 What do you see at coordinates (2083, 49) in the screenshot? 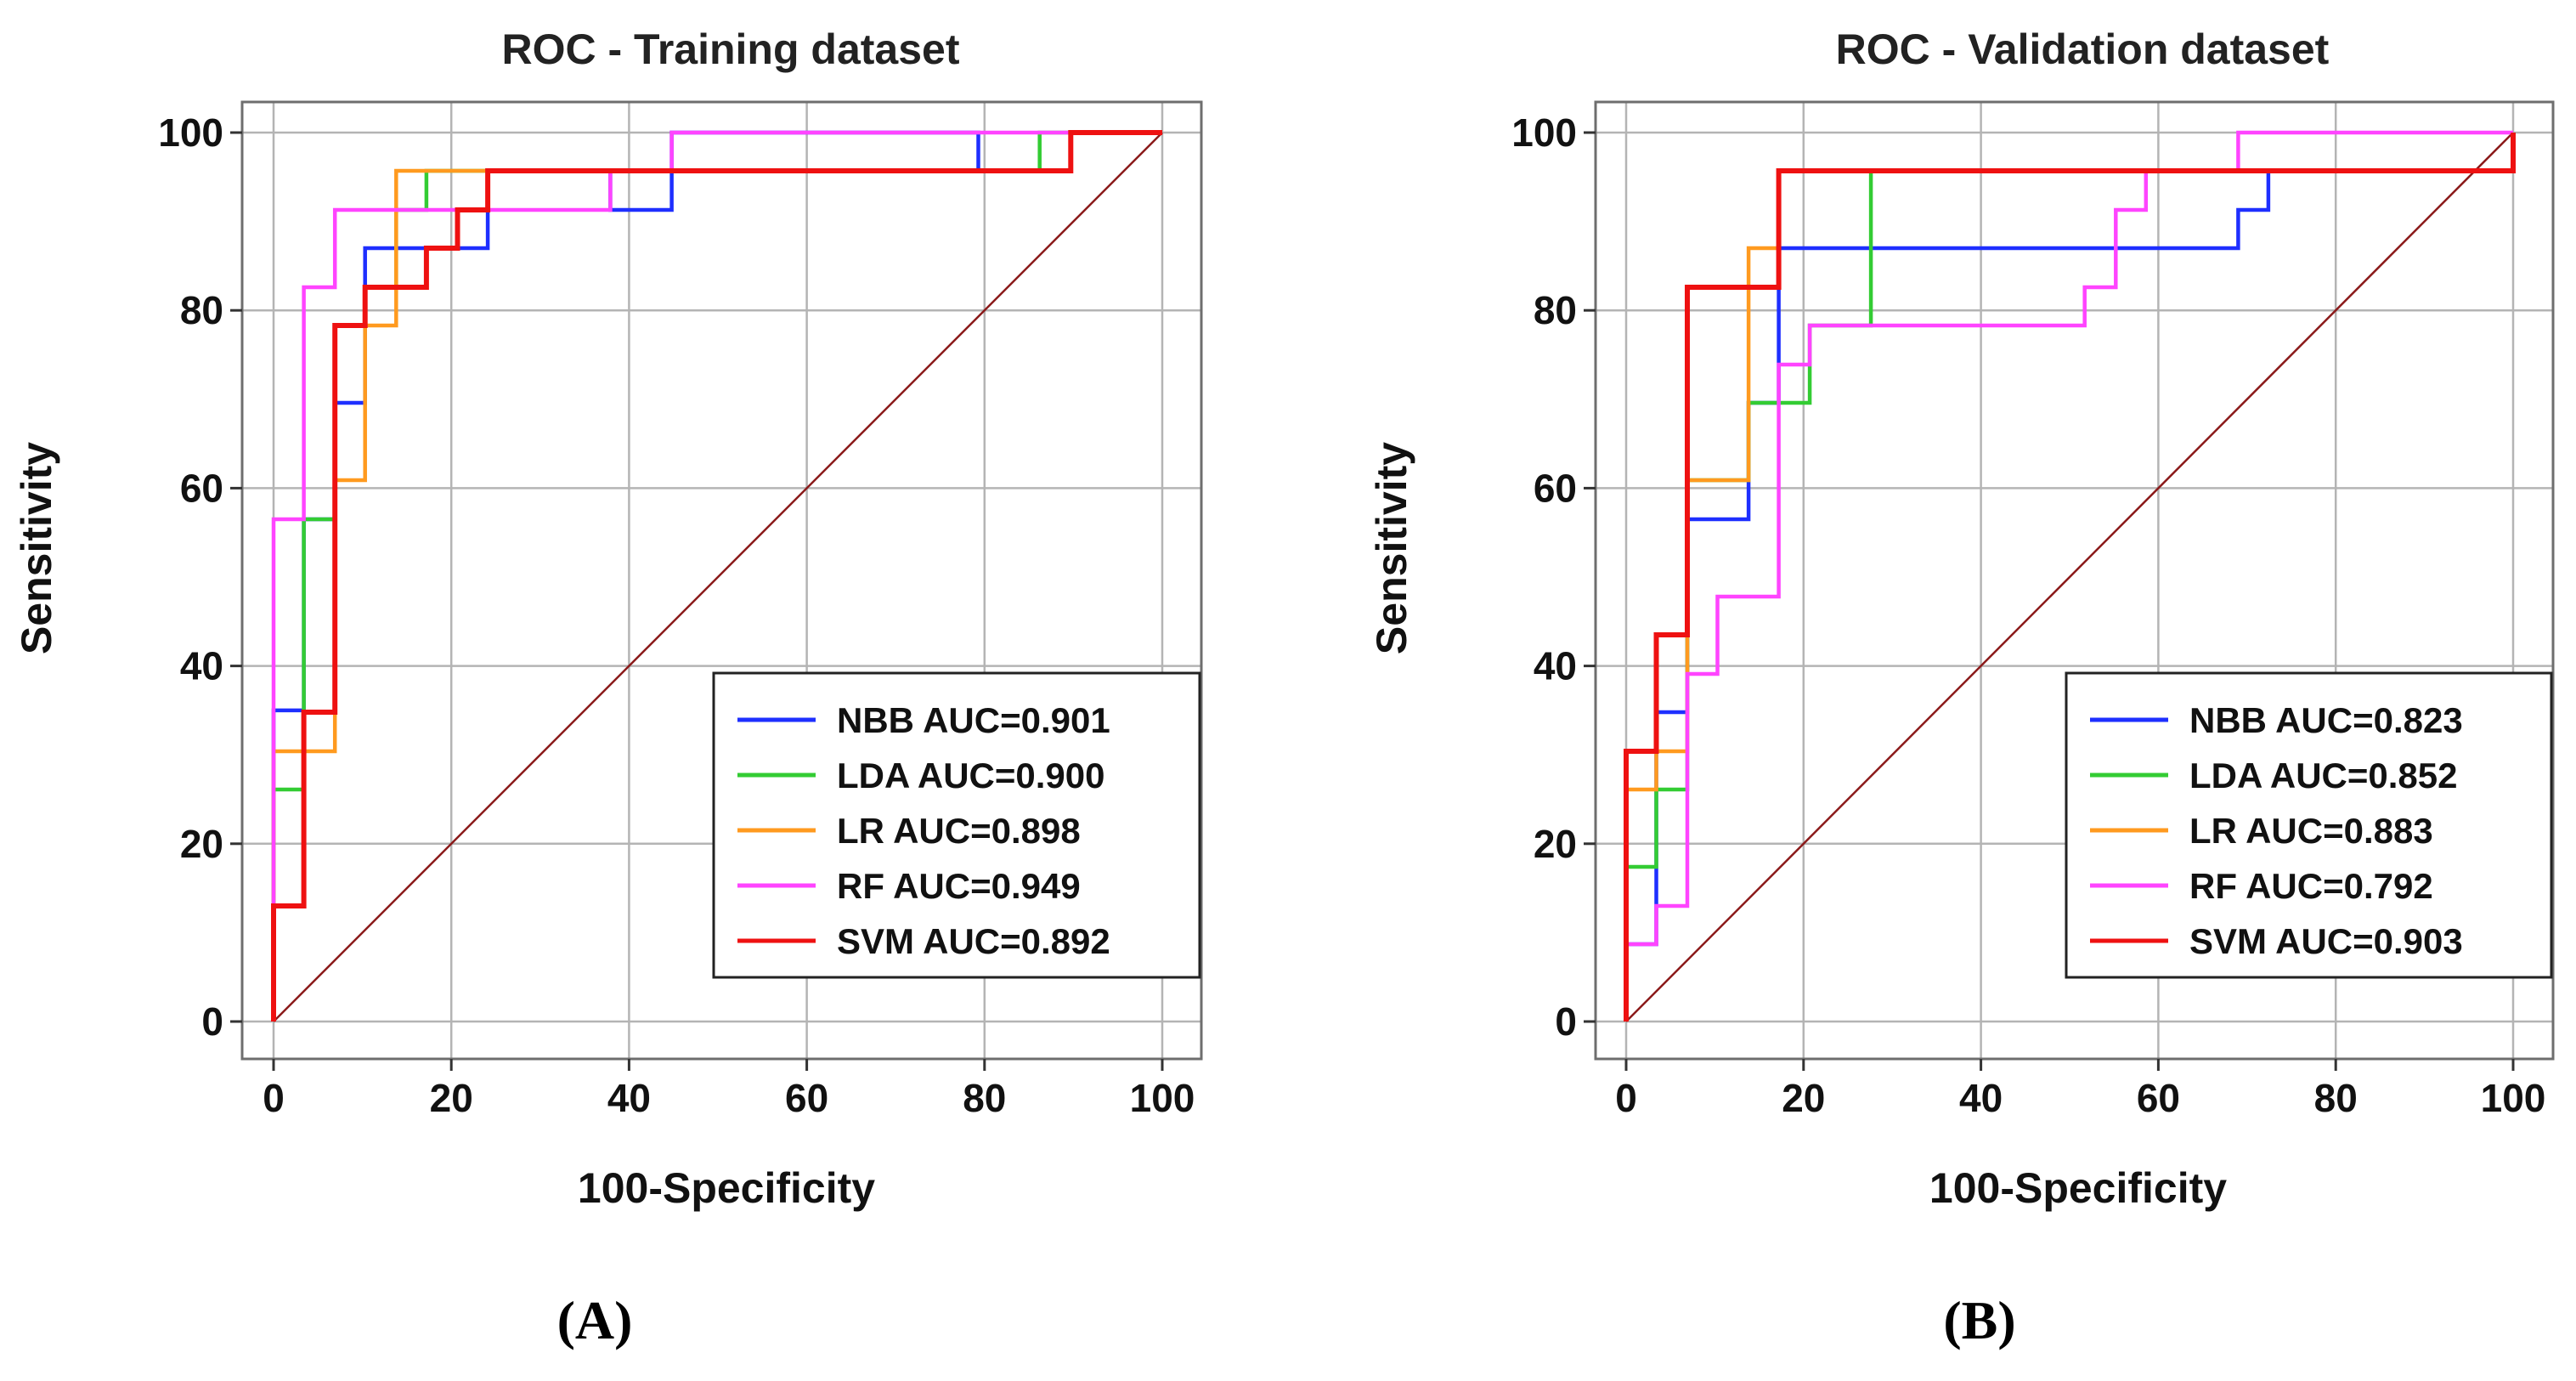
I see `chart-title: ROC - Validation dataset` at bounding box center [2083, 49].